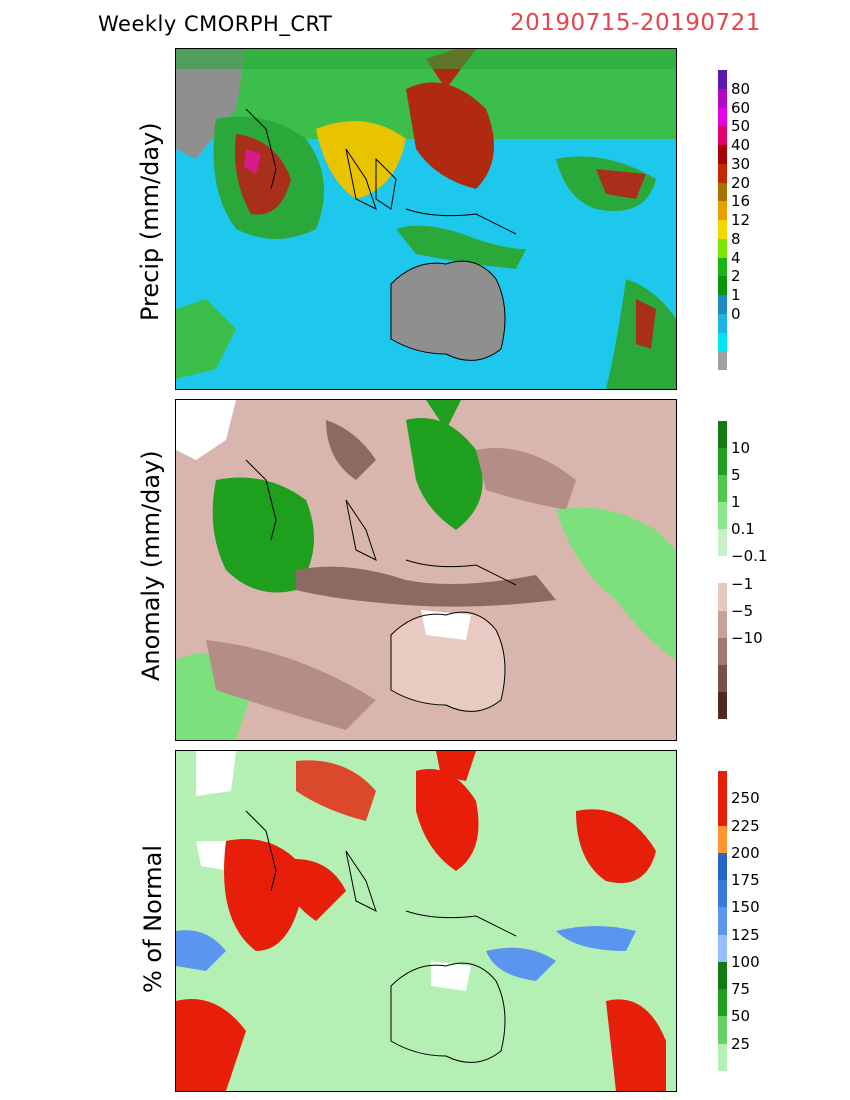  What do you see at coordinates (741, 220) in the screenshot?
I see `colorbar-tick-label: 12` at bounding box center [741, 220].